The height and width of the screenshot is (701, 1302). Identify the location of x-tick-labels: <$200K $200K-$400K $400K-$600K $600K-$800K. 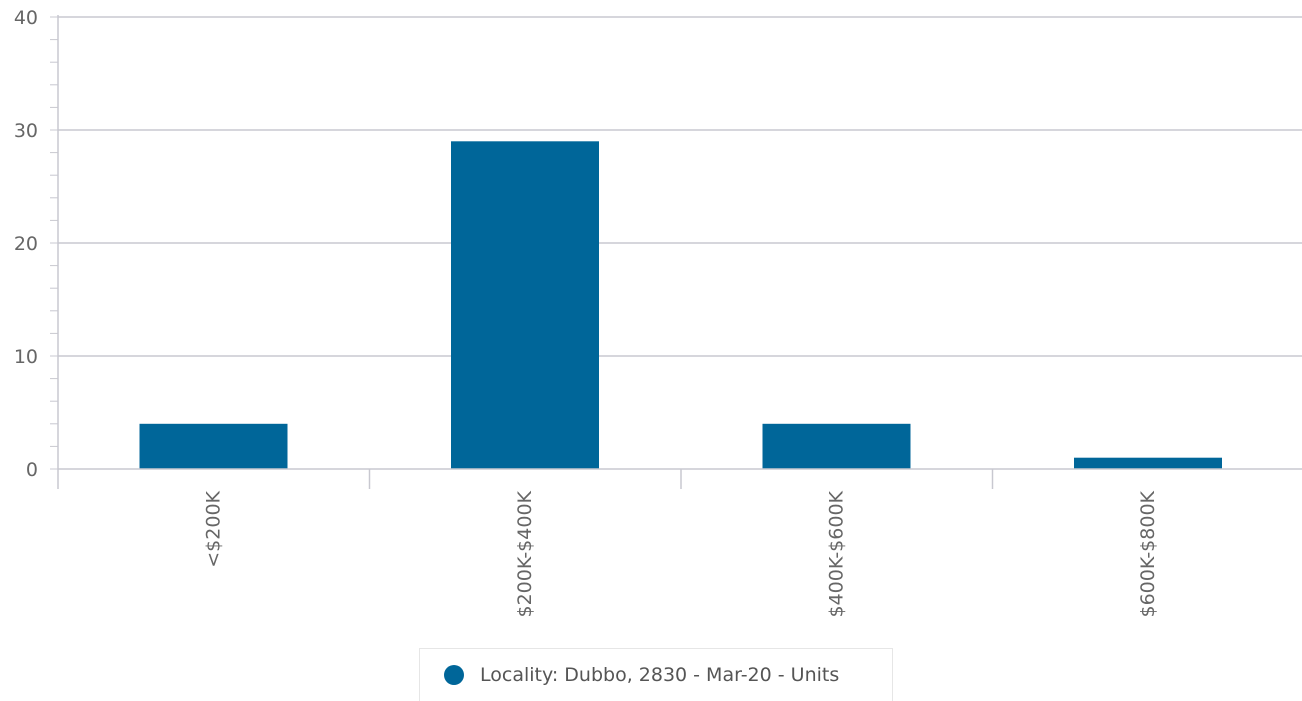
(681, 553).